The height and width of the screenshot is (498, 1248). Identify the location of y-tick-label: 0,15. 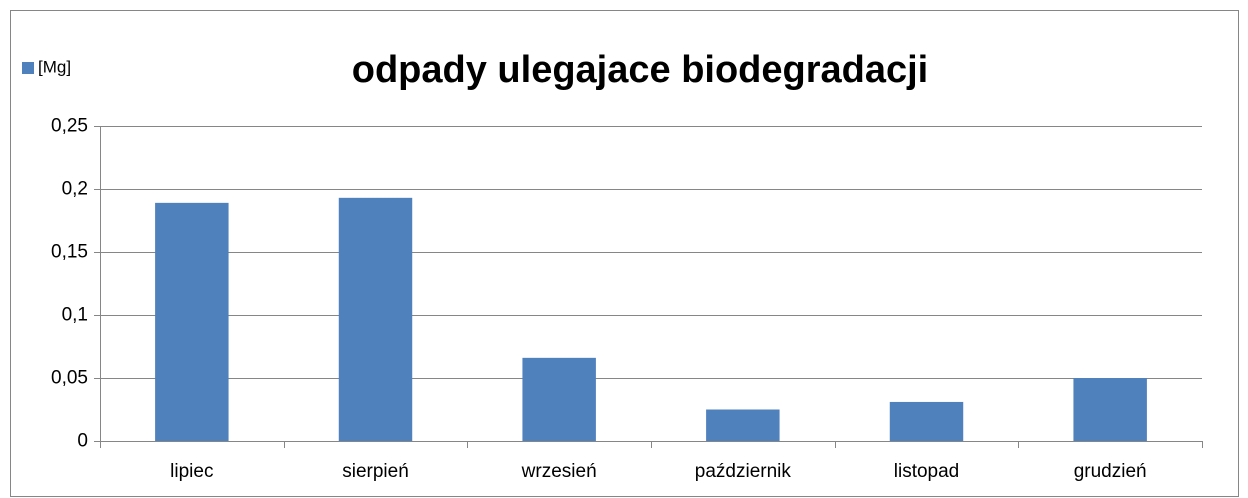
(69, 252).